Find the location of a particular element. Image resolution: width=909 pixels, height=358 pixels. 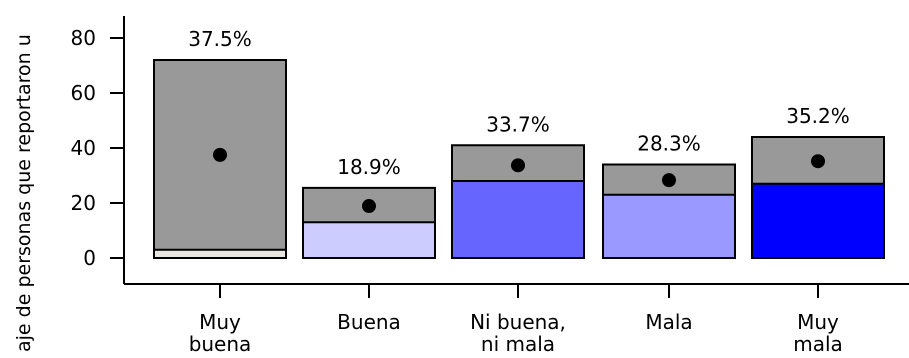

mean-points is located at coordinates (519, 180).